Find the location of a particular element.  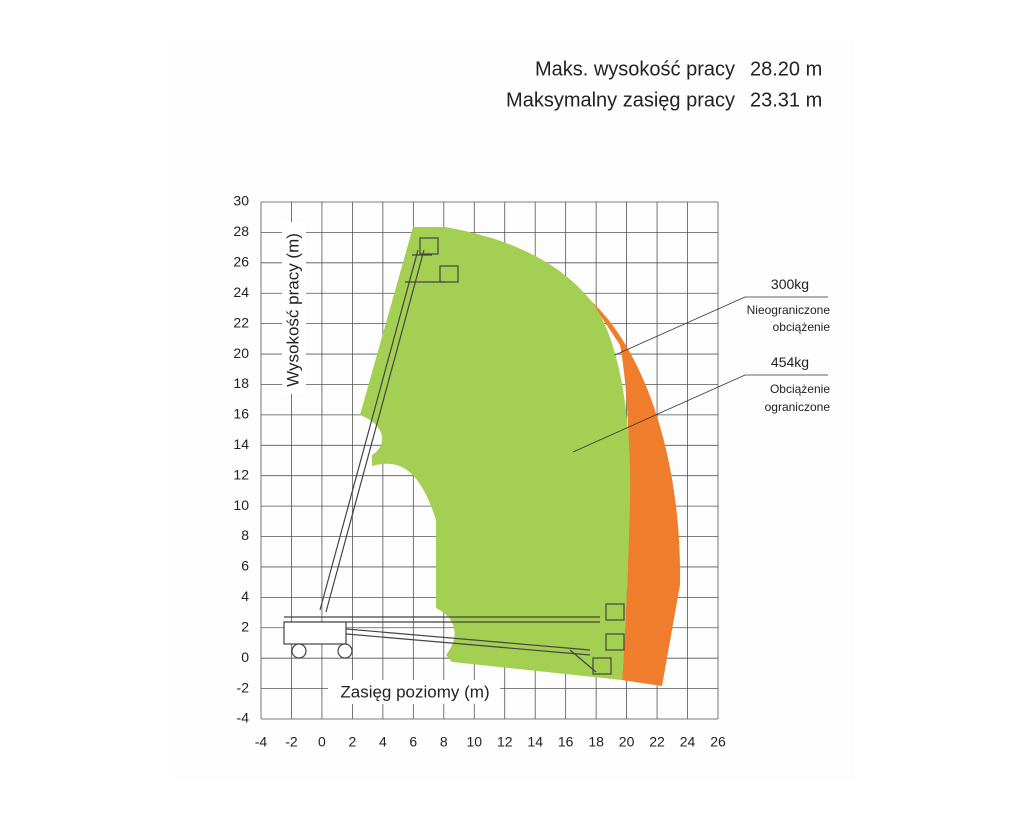

legend-weight: 454kg is located at coordinates (790, 362).